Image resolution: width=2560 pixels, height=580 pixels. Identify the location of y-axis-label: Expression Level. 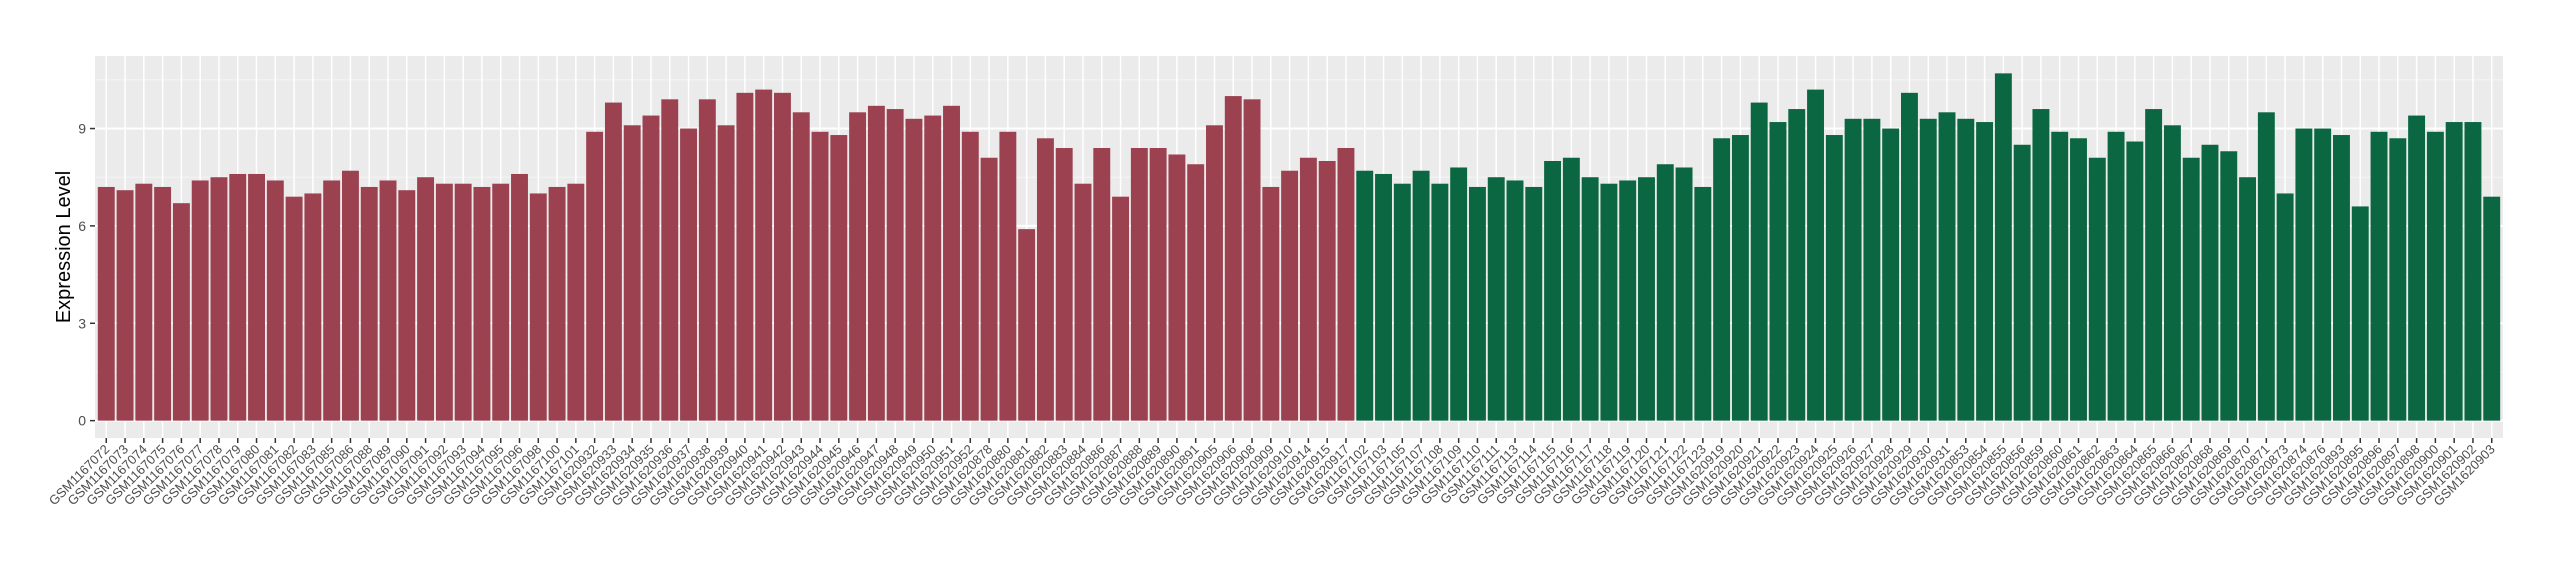
(64, 247).